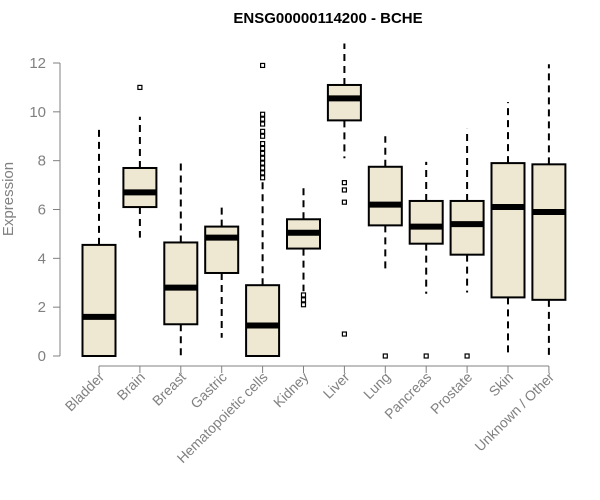 Image resolution: width=600 pixels, height=500 pixels. I want to click on x-tick-label: Breast, so click(169, 389).